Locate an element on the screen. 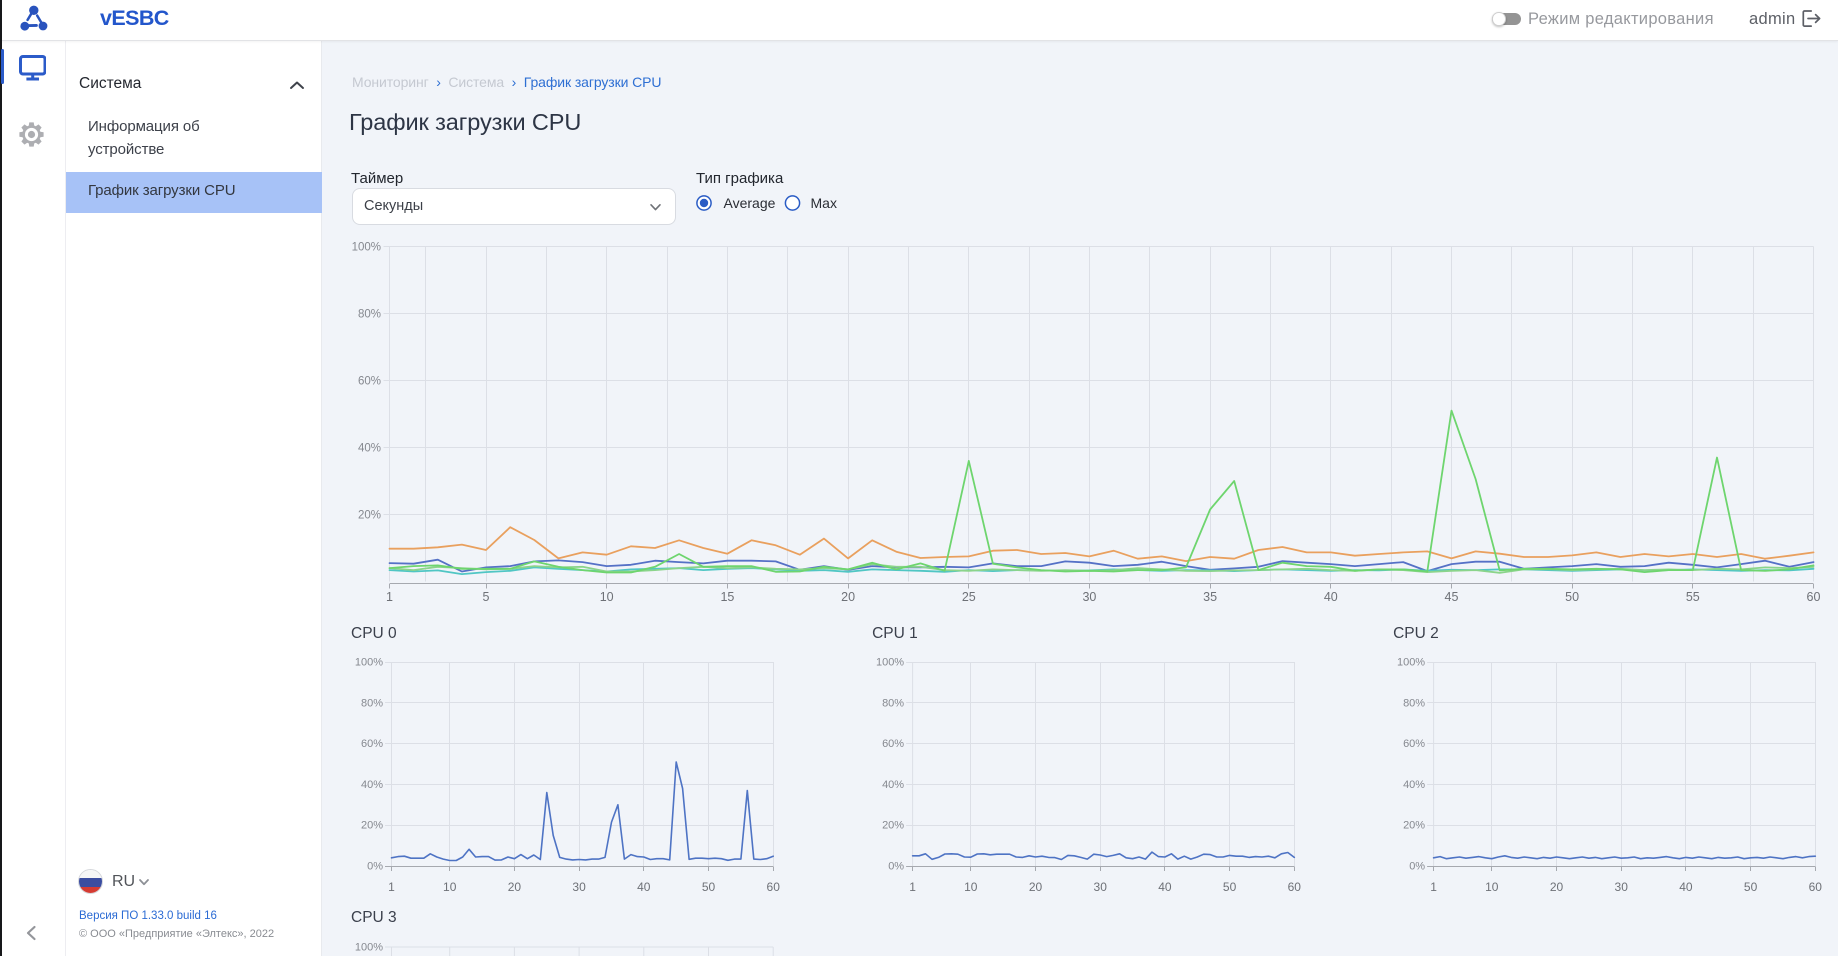  svg-text: CPU 2 is located at coordinates (1416, 633).